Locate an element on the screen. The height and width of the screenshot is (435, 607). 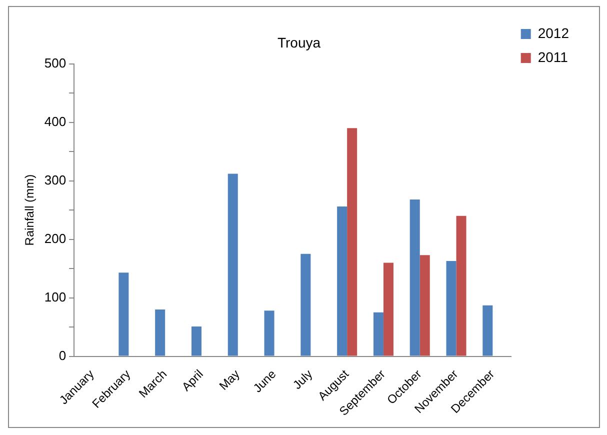
y-tick-label: 200 is located at coordinates (55, 238).